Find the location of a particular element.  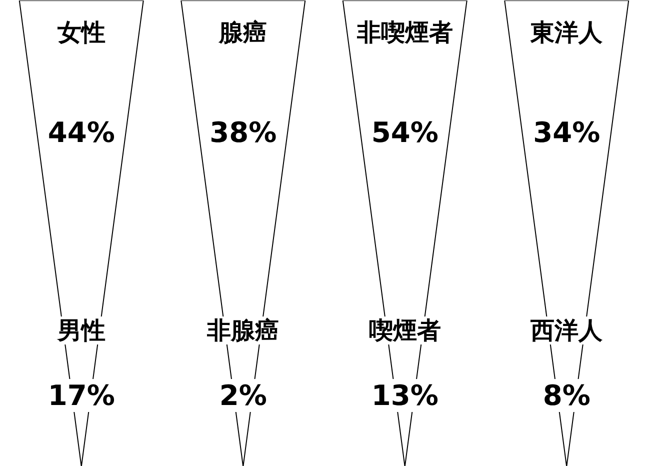

category-label: 男性 is located at coordinates (81, 330).